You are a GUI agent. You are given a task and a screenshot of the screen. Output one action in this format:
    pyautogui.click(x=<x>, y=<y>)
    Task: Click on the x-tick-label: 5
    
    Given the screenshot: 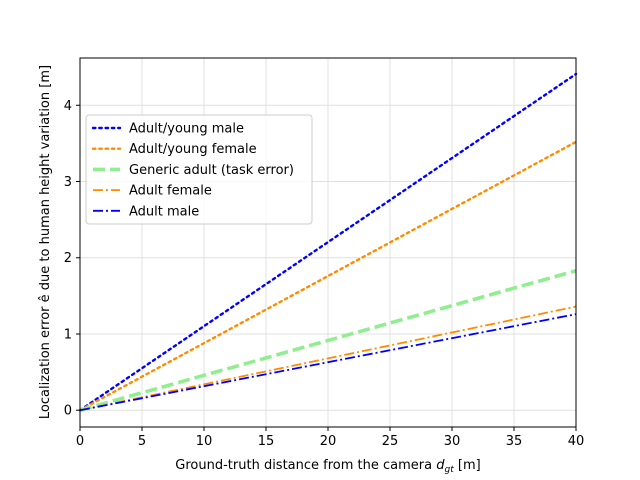 What is the action you would take?
    pyautogui.click(x=142, y=441)
    